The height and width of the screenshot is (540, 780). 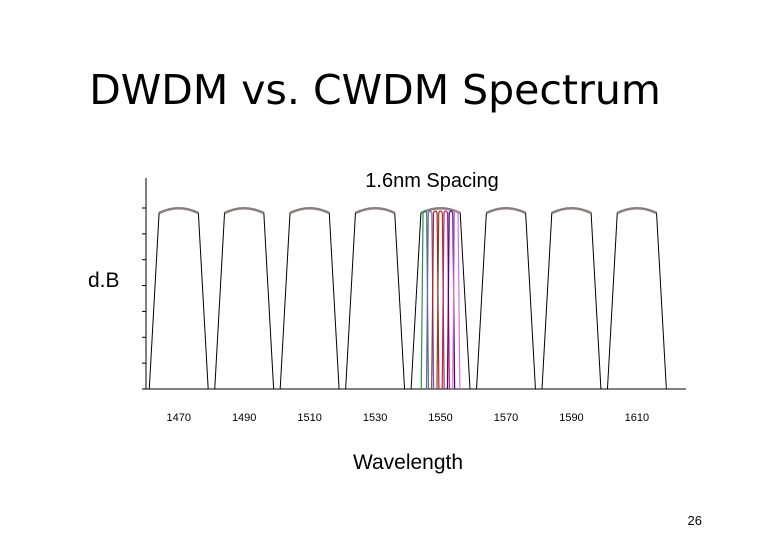 What do you see at coordinates (694, 520) in the screenshot?
I see `page-number: 26` at bounding box center [694, 520].